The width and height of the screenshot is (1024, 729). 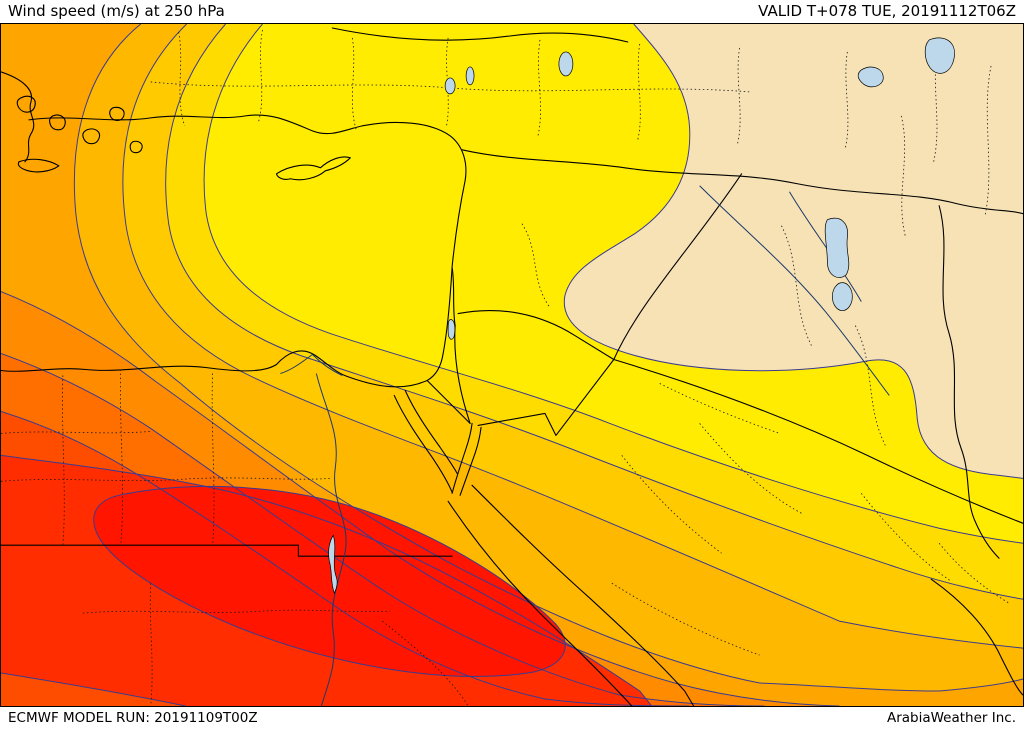 What do you see at coordinates (842, 296) in the screenshot?
I see `lake-razzaza` at bounding box center [842, 296].